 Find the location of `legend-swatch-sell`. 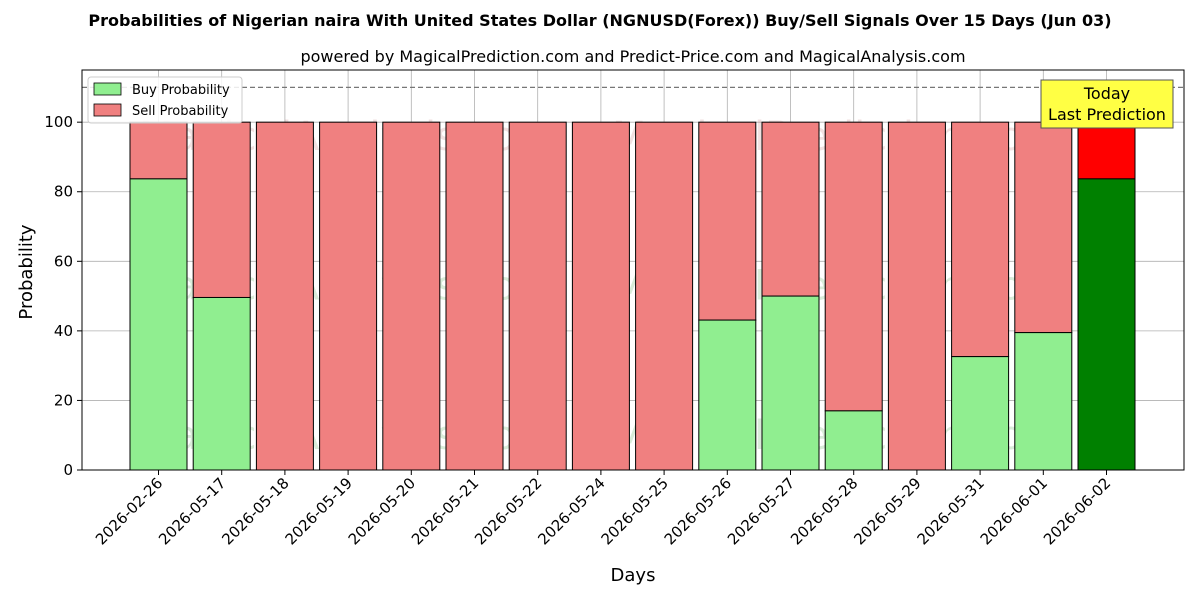

legend-swatch-sell is located at coordinates (107, 110).